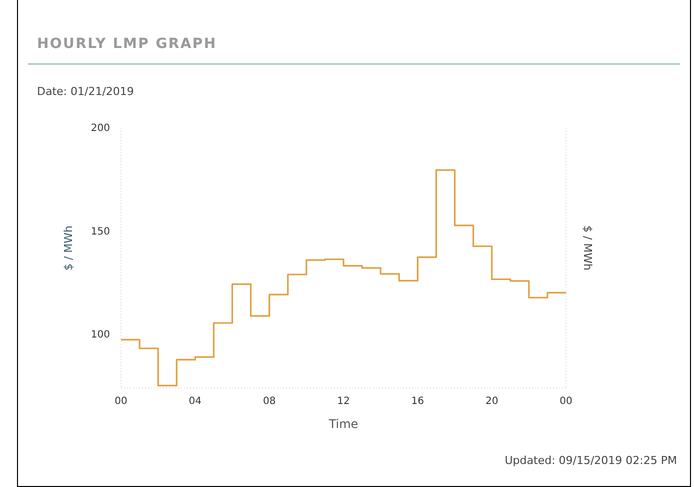 The image size is (694, 487). I want to click on x-tick-label: 12, so click(343, 402).